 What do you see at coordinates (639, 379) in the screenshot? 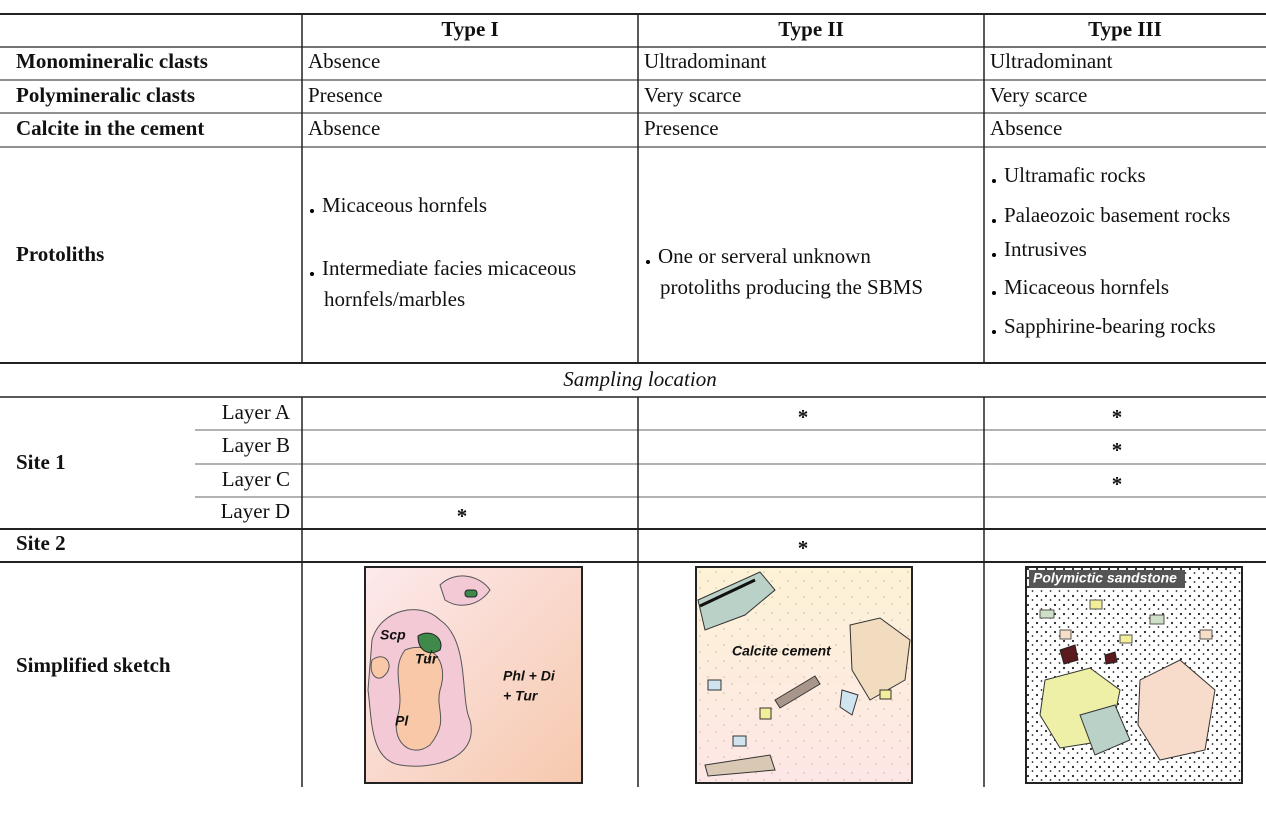
I see `section-title: Sampling location` at bounding box center [639, 379].